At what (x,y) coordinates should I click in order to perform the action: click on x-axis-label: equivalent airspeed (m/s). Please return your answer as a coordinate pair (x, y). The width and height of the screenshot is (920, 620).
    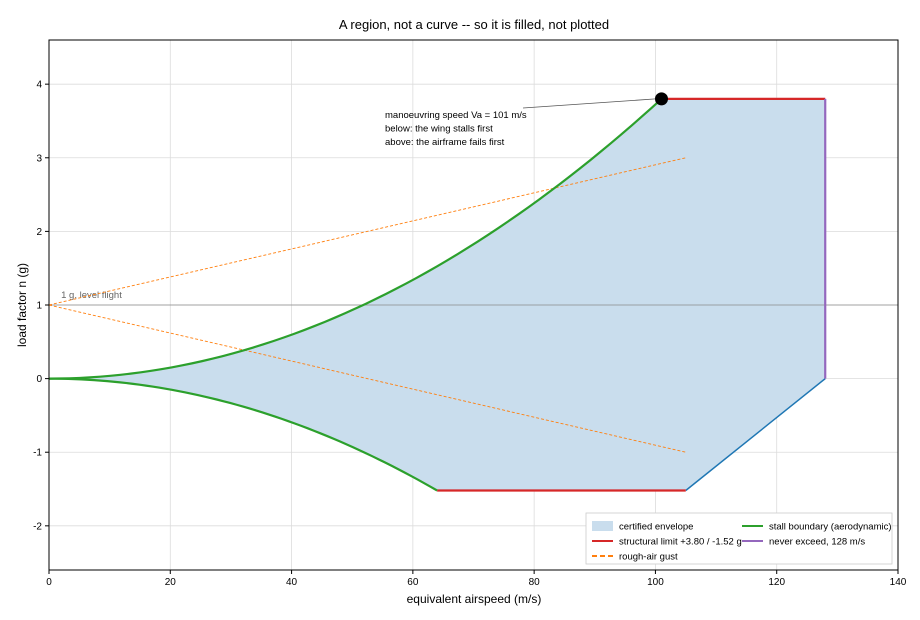
    Looking at the image, I should click on (474, 599).